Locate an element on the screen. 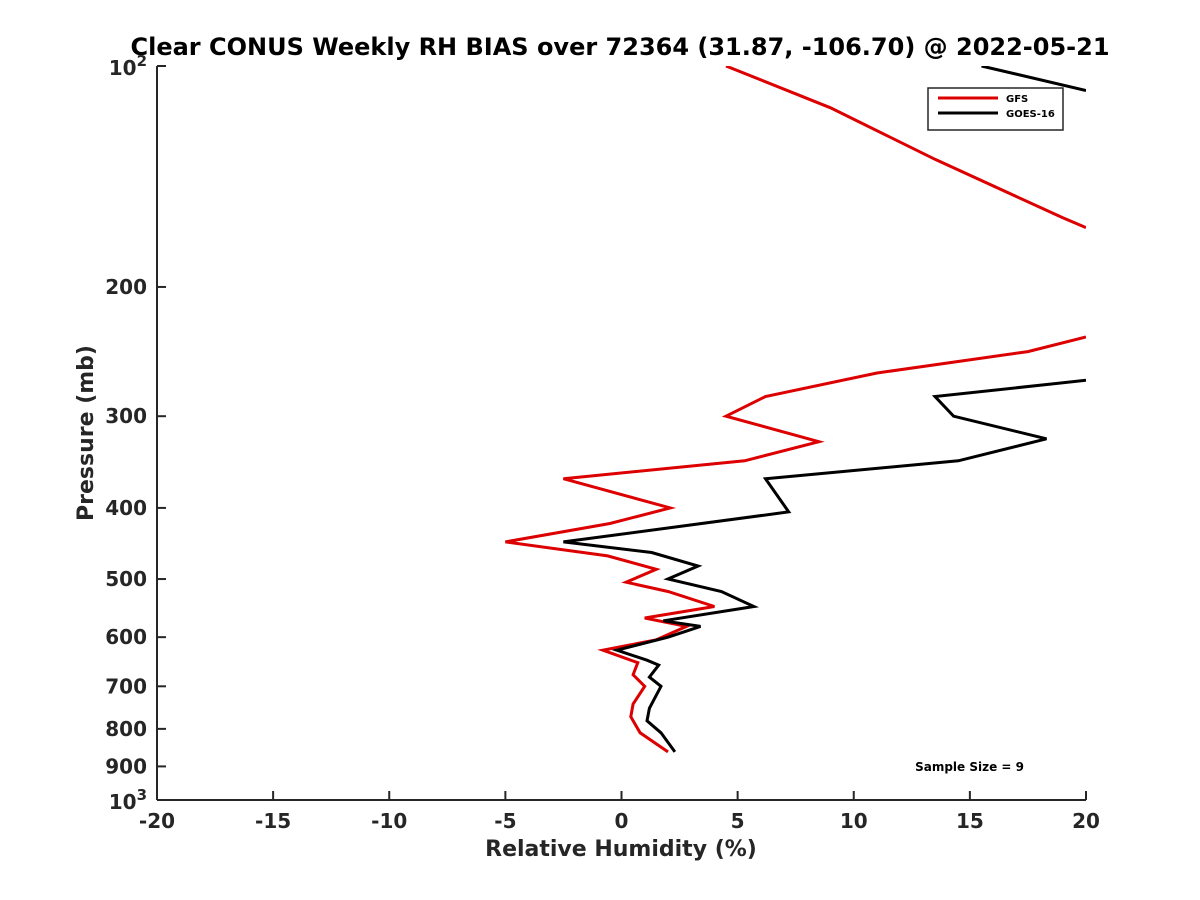 The width and height of the screenshot is (1200, 900). y-tick-label: 400 is located at coordinates (126, 508).